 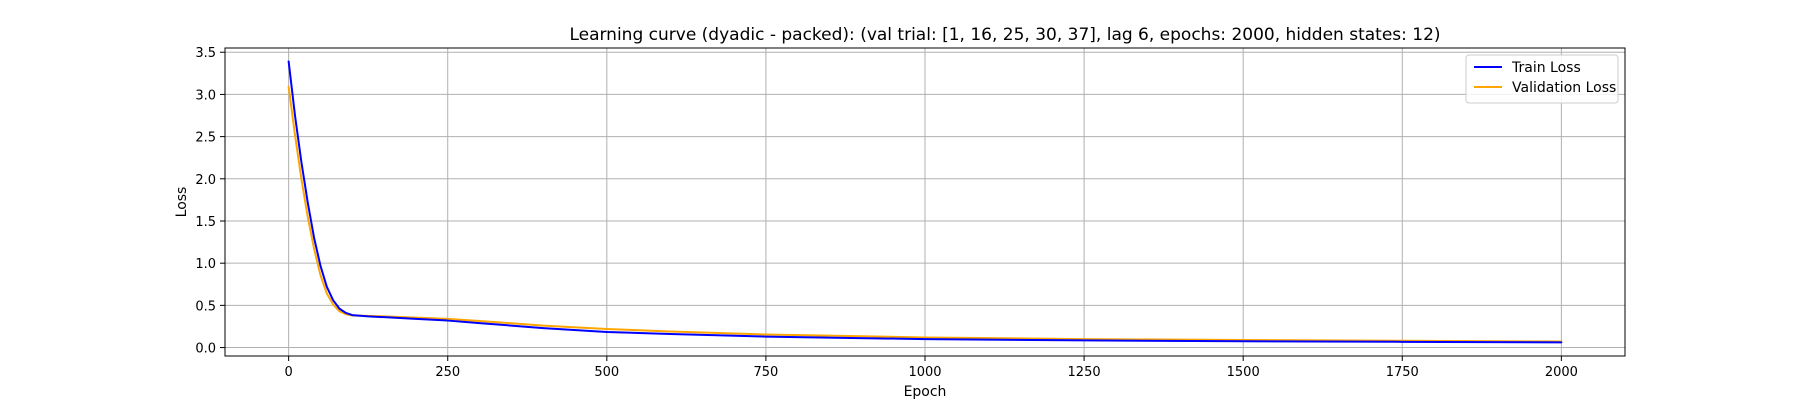 What do you see at coordinates (924, 372) in the screenshot?
I see `x-tick-label: 1000` at bounding box center [924, 372].